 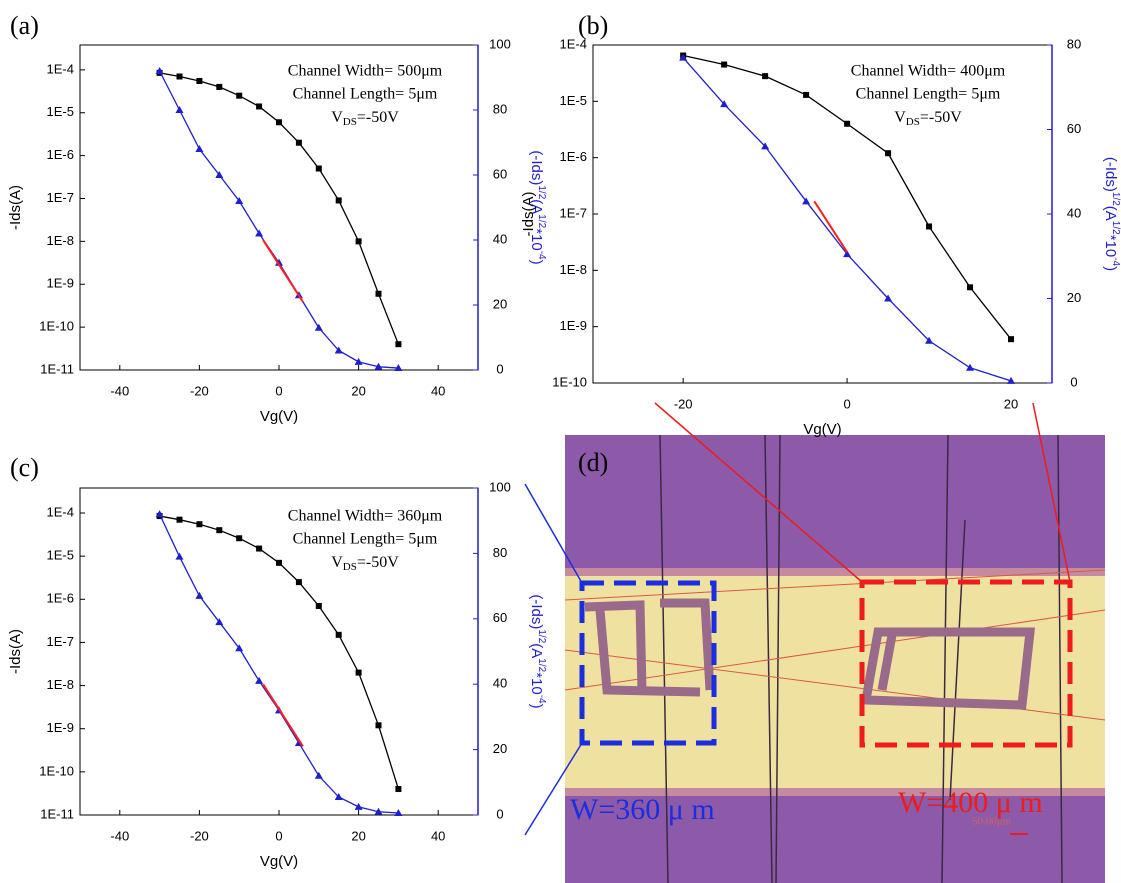 I want to click on x-tick-label: 40, so click(x=438, y=835).